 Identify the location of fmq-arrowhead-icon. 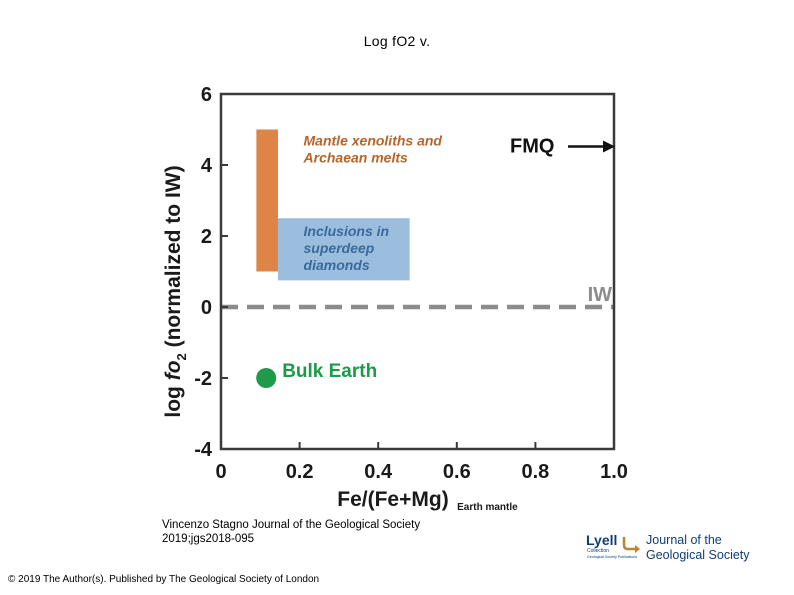
(609, 146).